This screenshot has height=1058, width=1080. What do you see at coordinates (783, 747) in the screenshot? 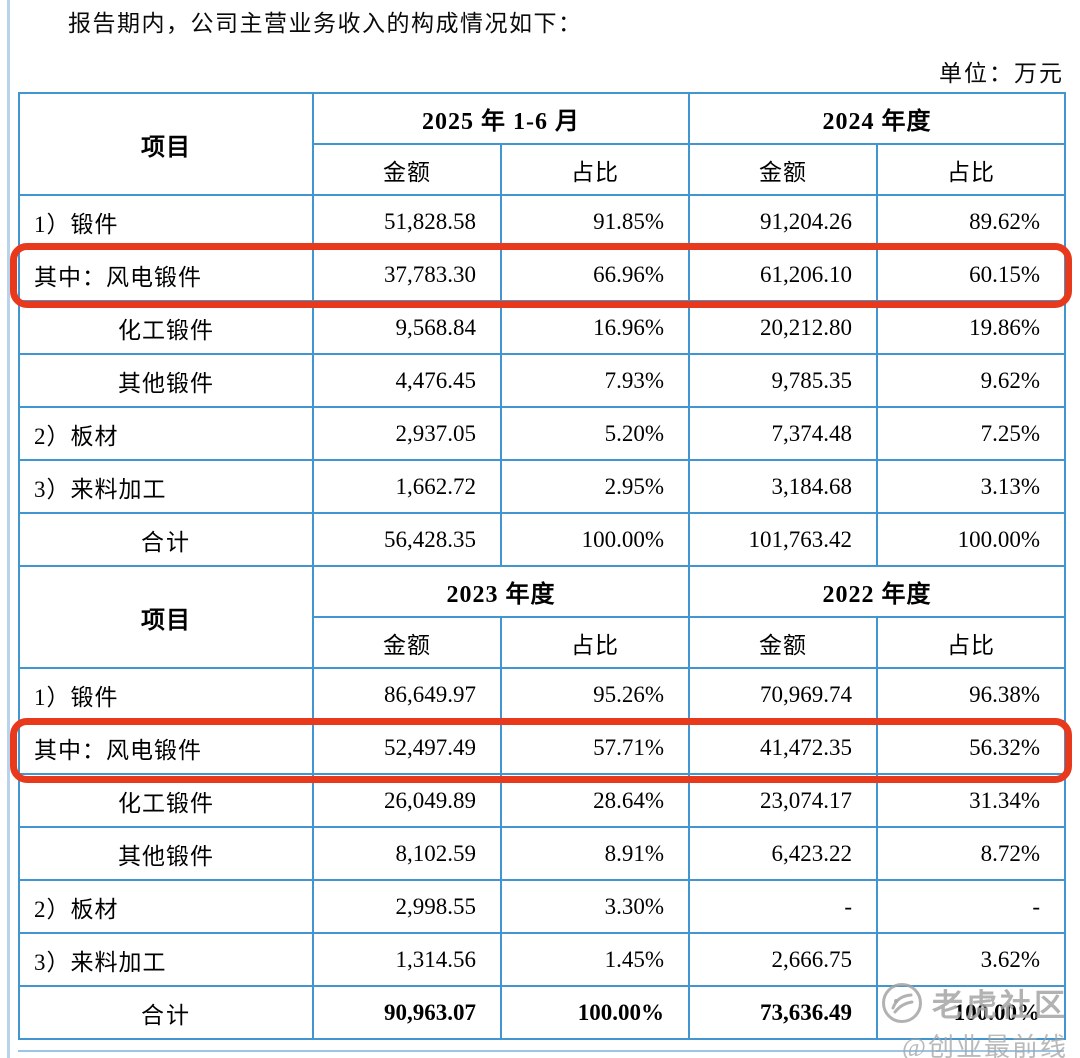
I see `amount-cell: 41,472.35` at bounding box center [783, 747].